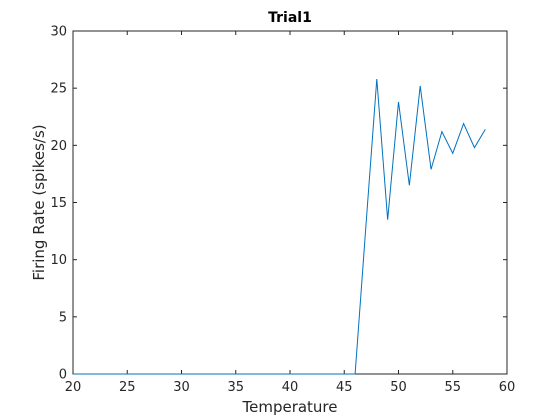  I want to click on x-tick-label: 45, so click(344, 387).